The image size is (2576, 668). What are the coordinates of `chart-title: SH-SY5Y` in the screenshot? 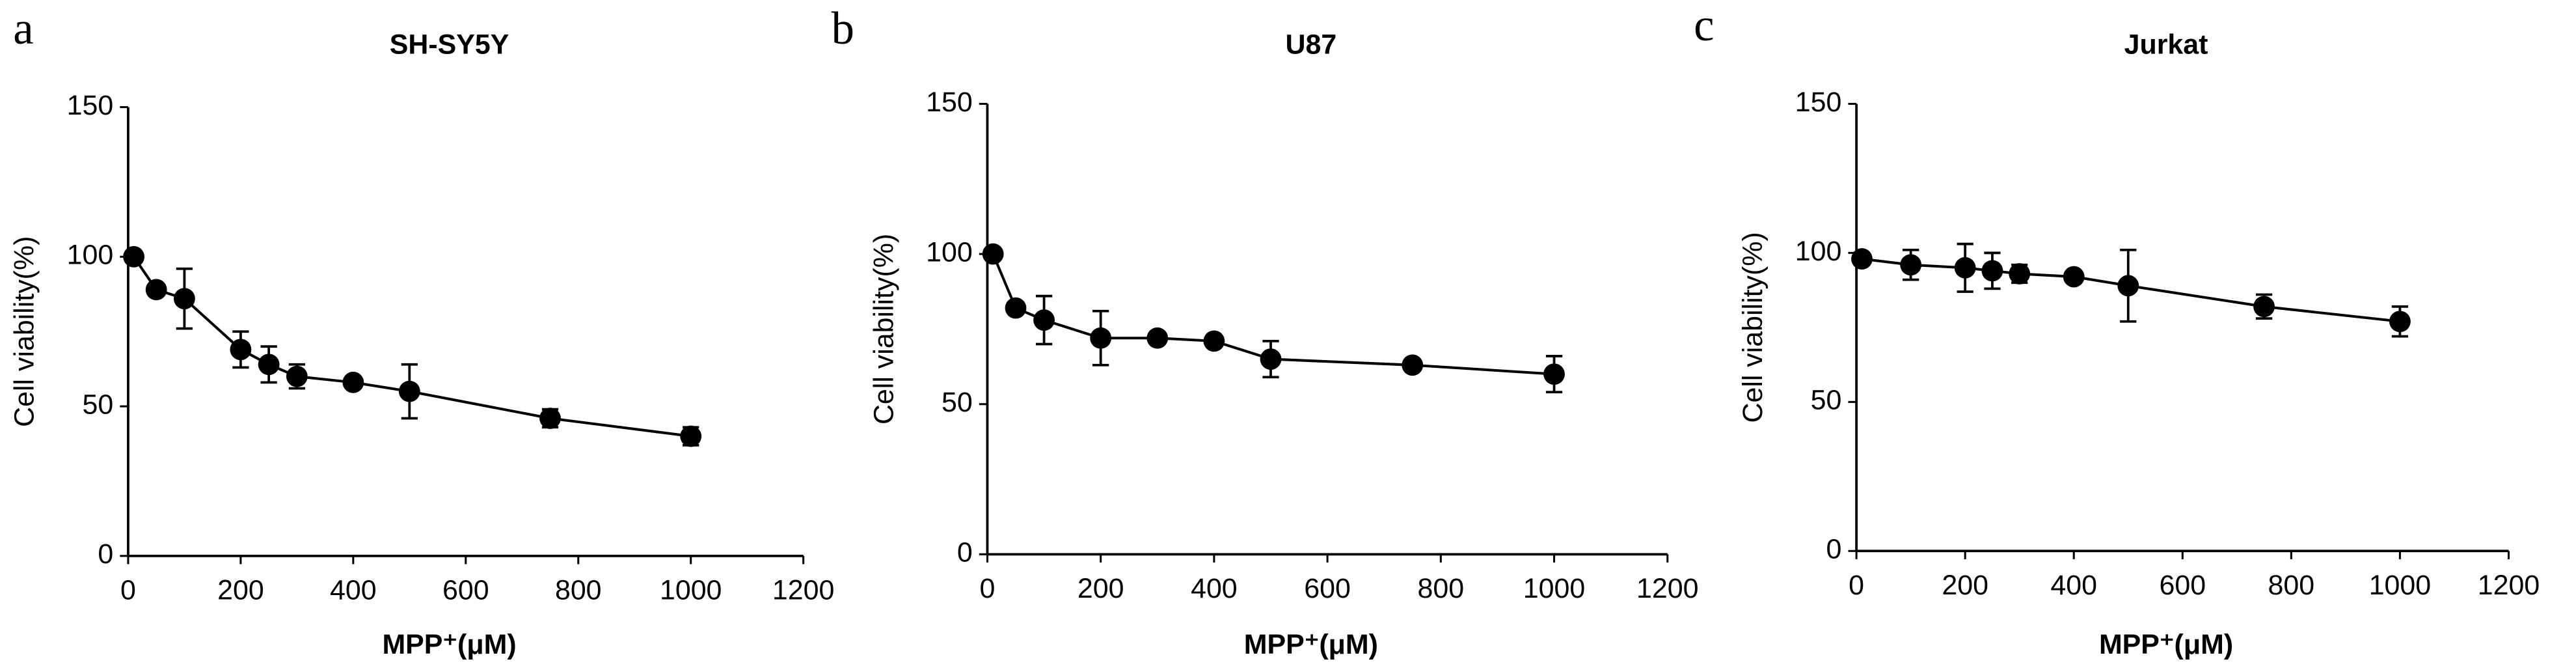 It's located at (450, 44).